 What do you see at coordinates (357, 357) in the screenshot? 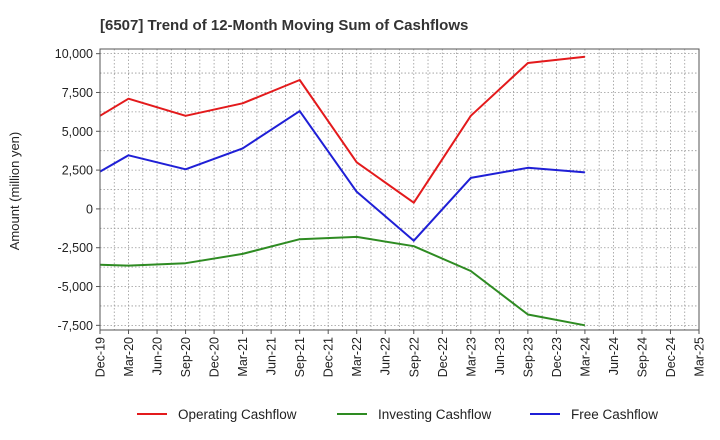
I see `x-tick-label: Mar-22` at bounding box center [357, 357].